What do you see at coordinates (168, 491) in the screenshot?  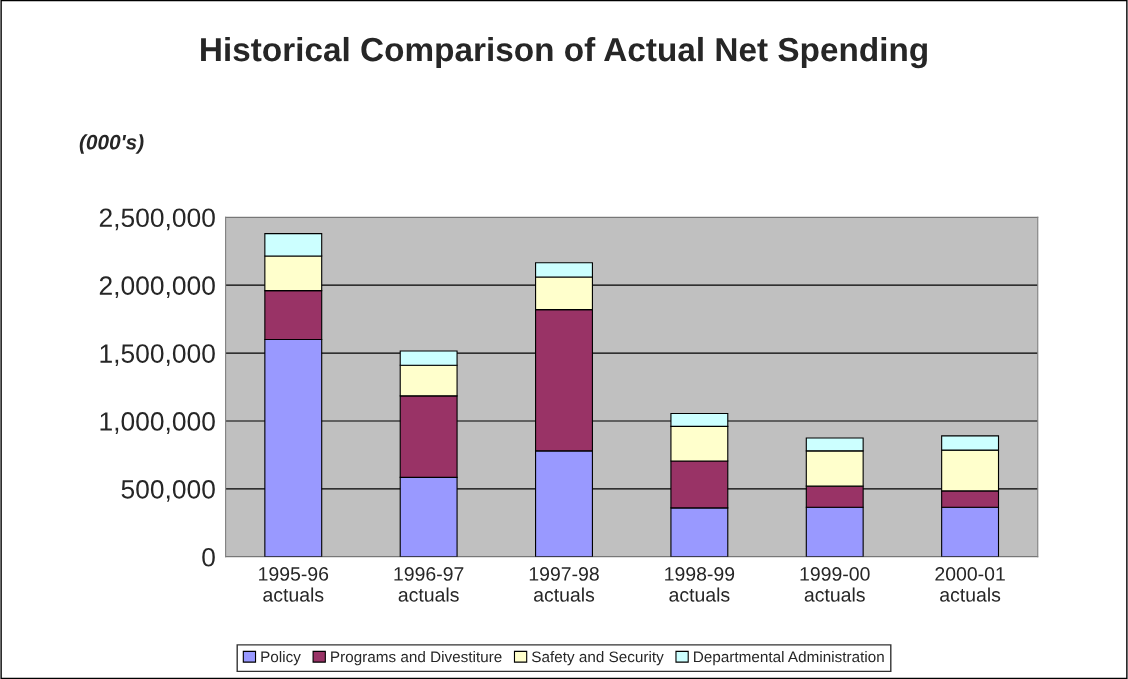 I see `y-tick-label: 500,000` at bounding box center [168, 491].